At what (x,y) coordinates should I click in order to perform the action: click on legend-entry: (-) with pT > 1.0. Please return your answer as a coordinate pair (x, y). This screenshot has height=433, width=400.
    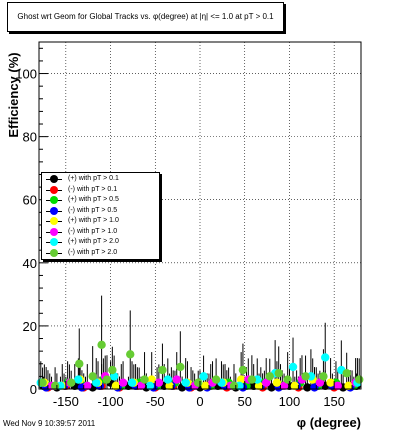
    Looking at the image, I should click on (100, 232).